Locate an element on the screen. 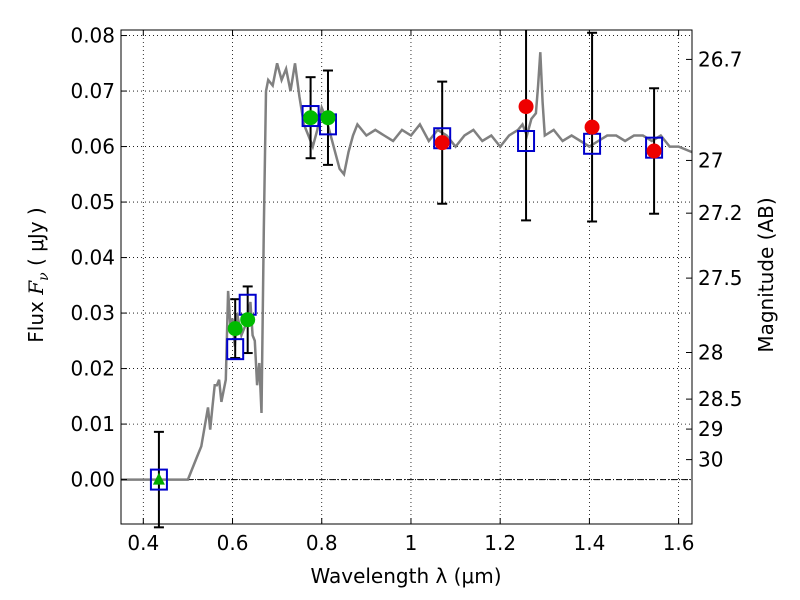  x-tick-label: 1 is located at coordinates (411, 543).